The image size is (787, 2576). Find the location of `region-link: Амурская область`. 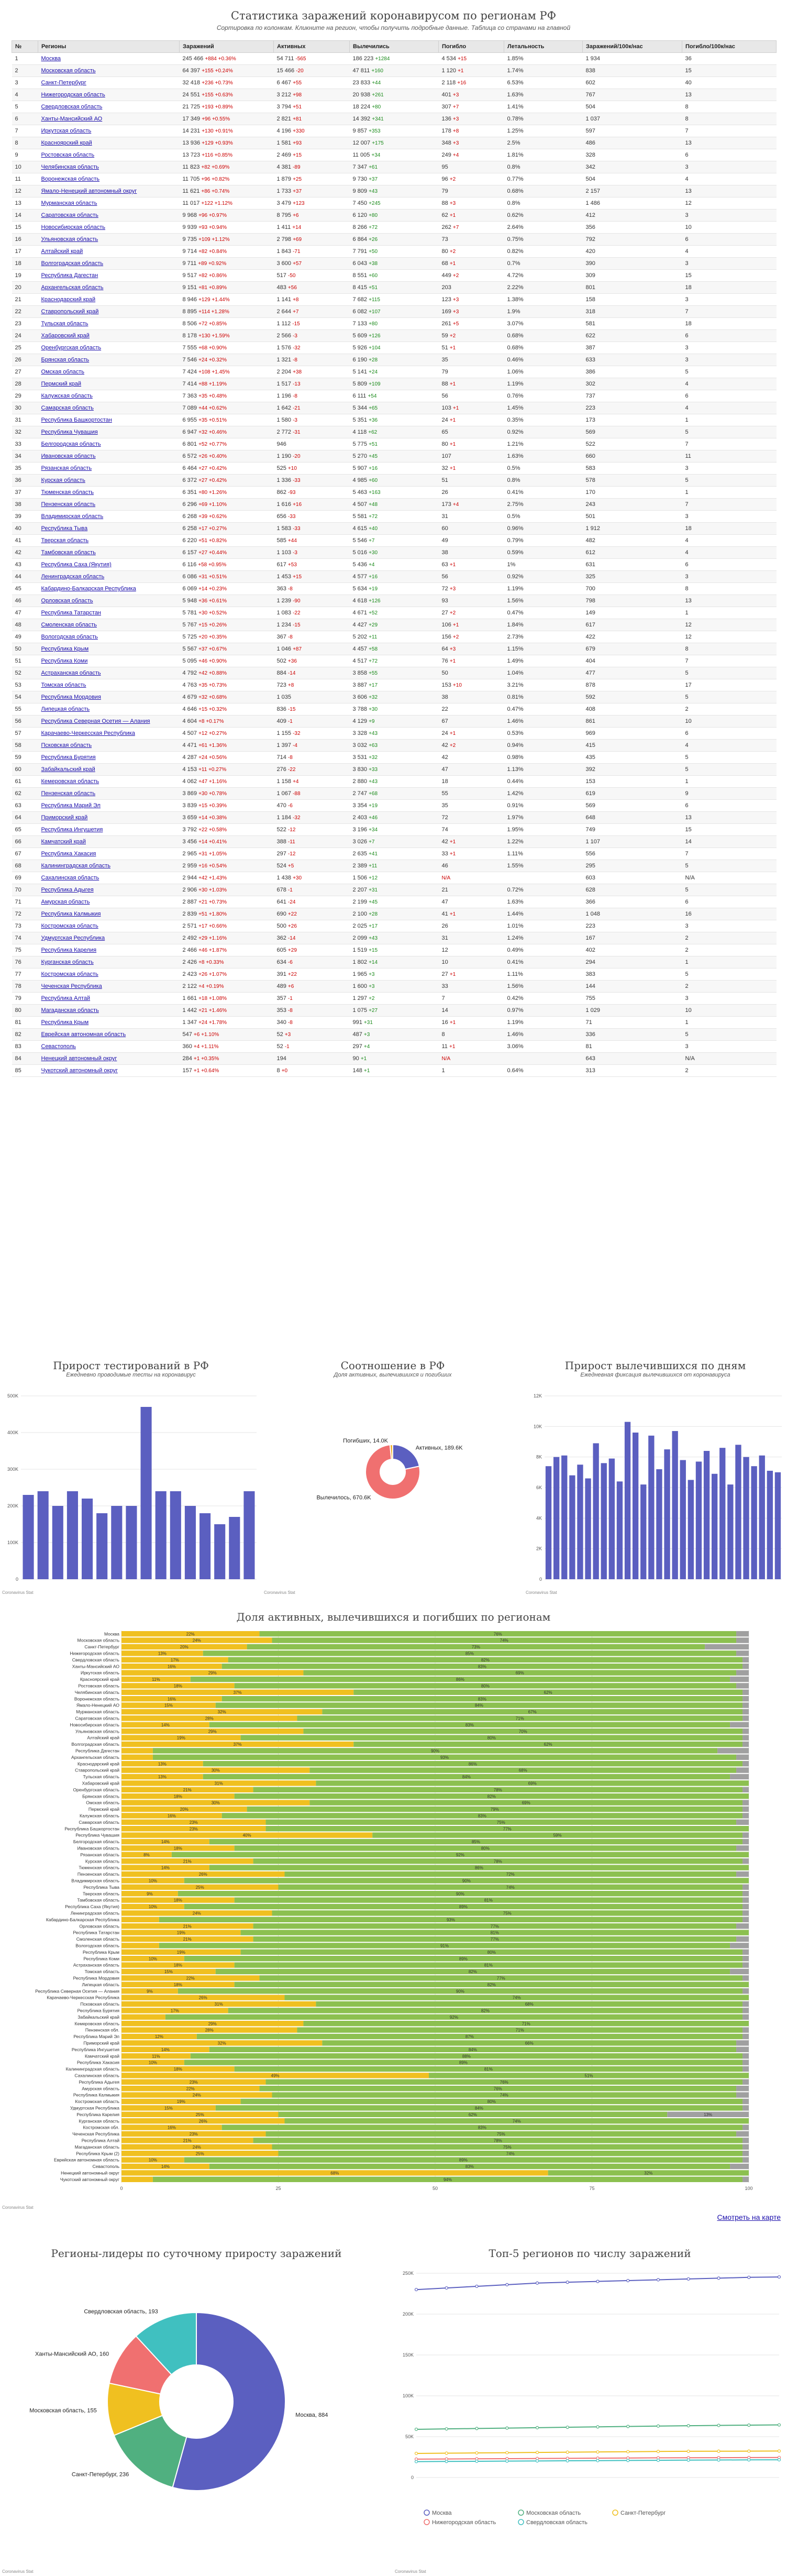

region-link: Амурская область is located at coordinates (65, 902).